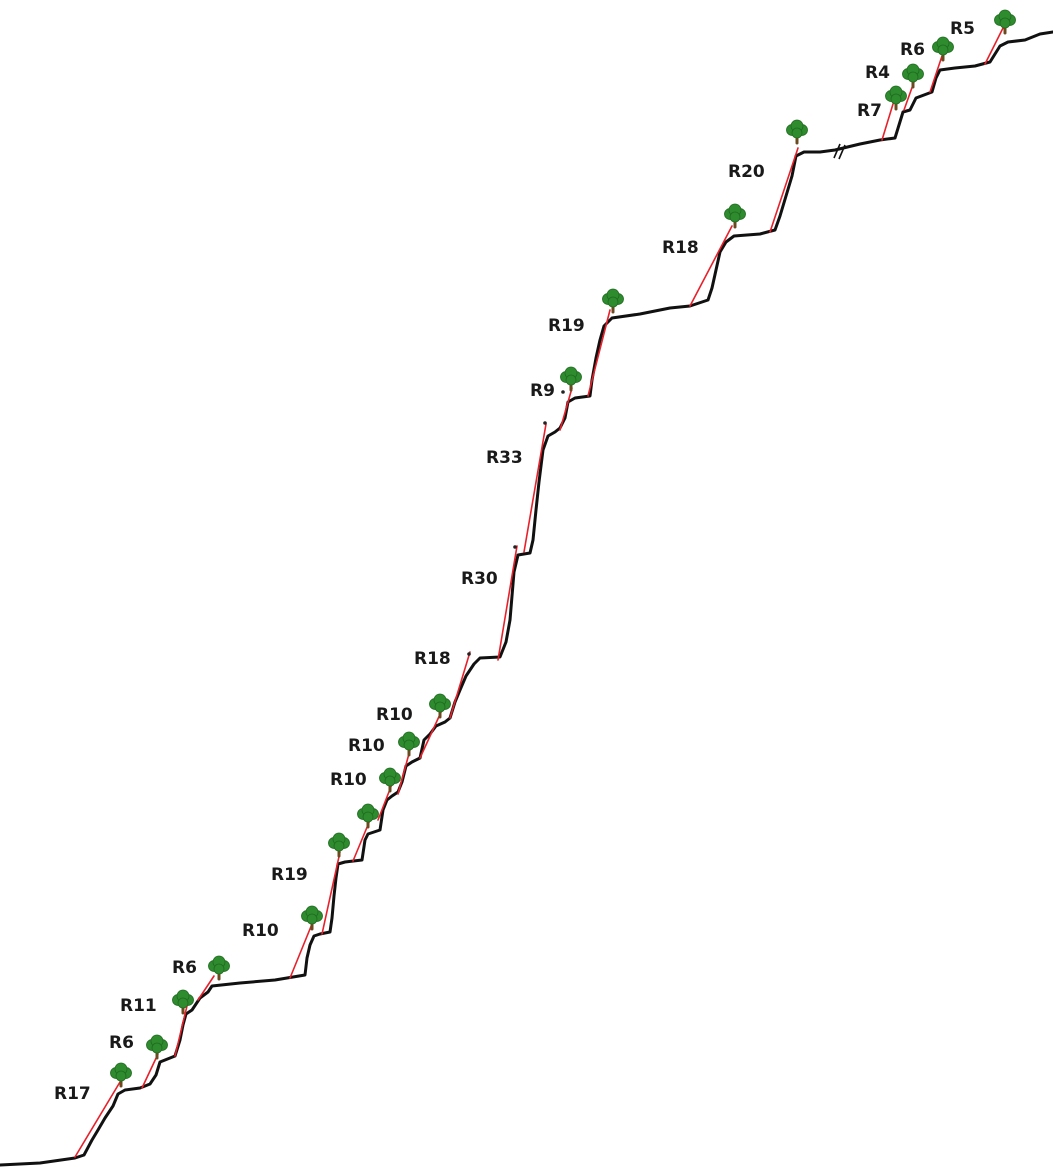 The image size is (1053, 1167). What do you see at coordinates (516, 523) in the screenshot?
I see `riser-markers` at bounding box center [516, 523].